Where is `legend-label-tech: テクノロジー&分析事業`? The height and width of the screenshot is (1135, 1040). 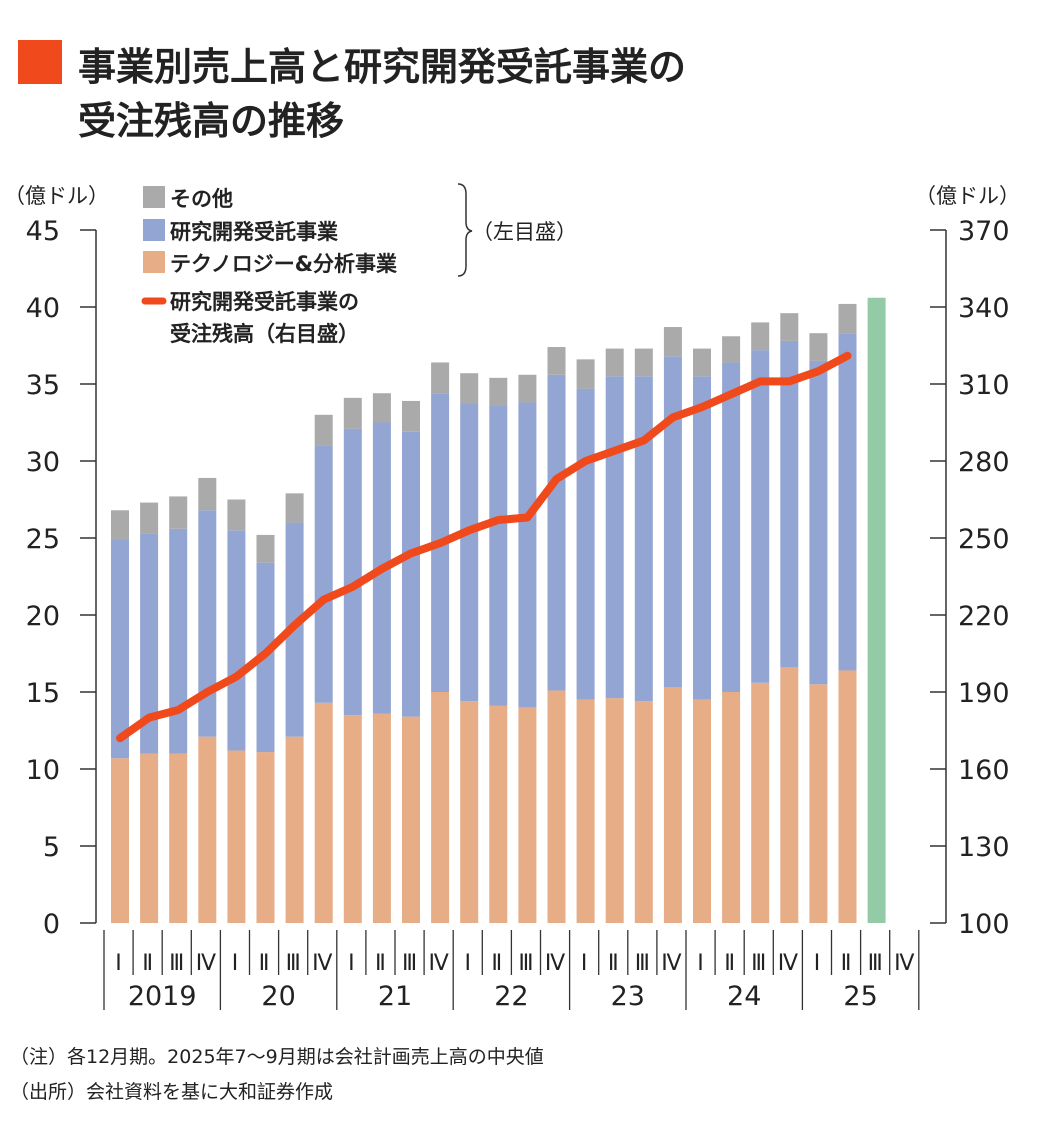 legend-label-tech: テクノロジー&分析事業 is located at coordinates (284, 264).